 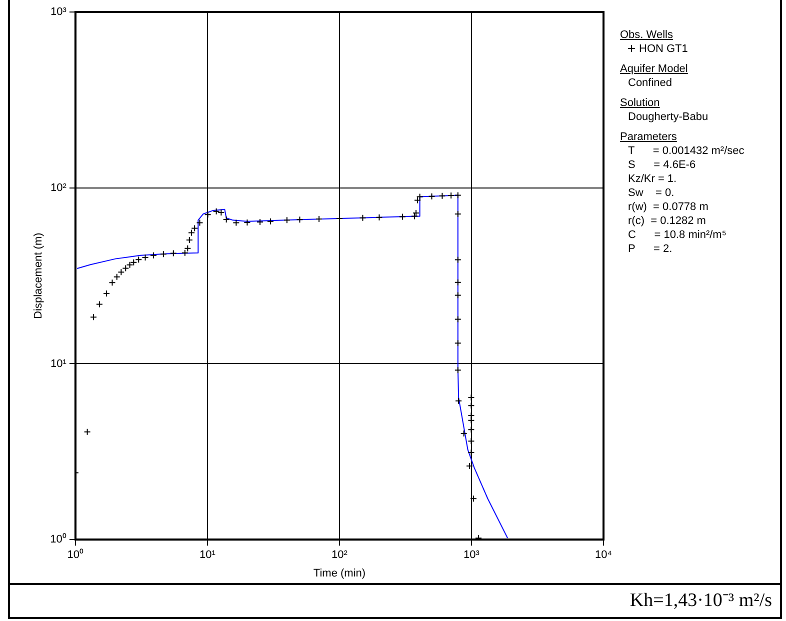 What do you see at coordinates (395, 601) in the screenshot?
I see `text: Kh=1,43·10⁻³ m²/s` at bounding box center [395, 601].